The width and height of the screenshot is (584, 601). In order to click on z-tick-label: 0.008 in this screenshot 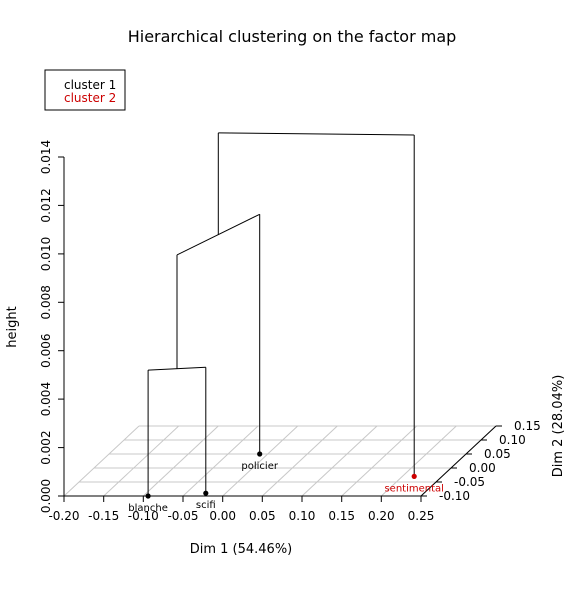, I will do `click(46, 302)`.